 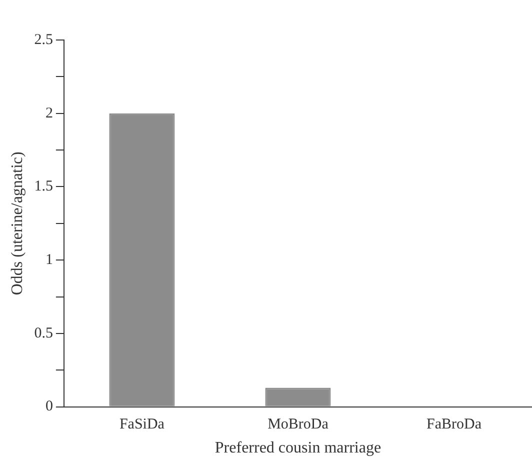 What do you see at coordinates (298, 448) in the screenshot?
I see `x-axis-title: Preferred cousin marriage` at bounding box center [298, 448].